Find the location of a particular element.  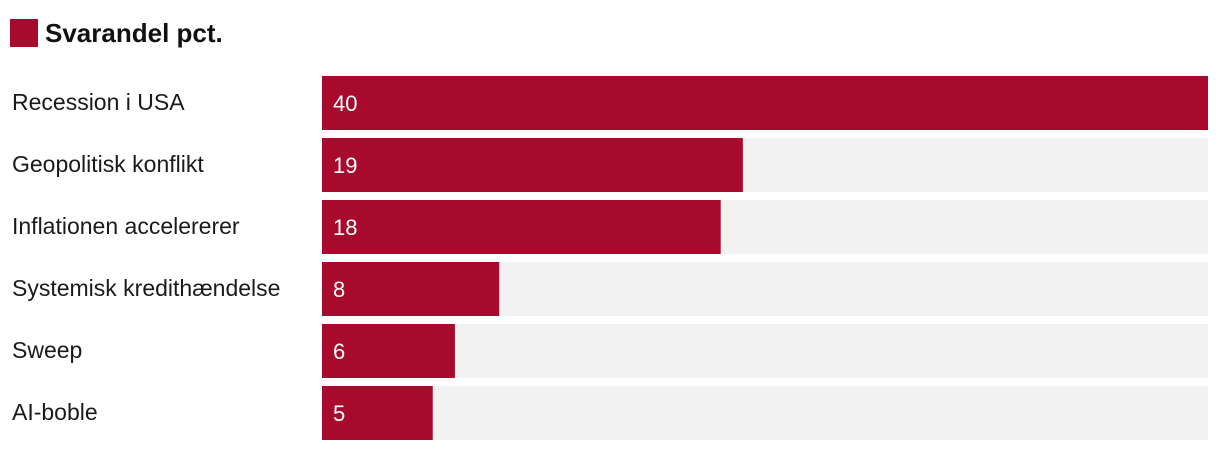

category-label: Systemisk kredithændelse is located at coordinates (146, 288).